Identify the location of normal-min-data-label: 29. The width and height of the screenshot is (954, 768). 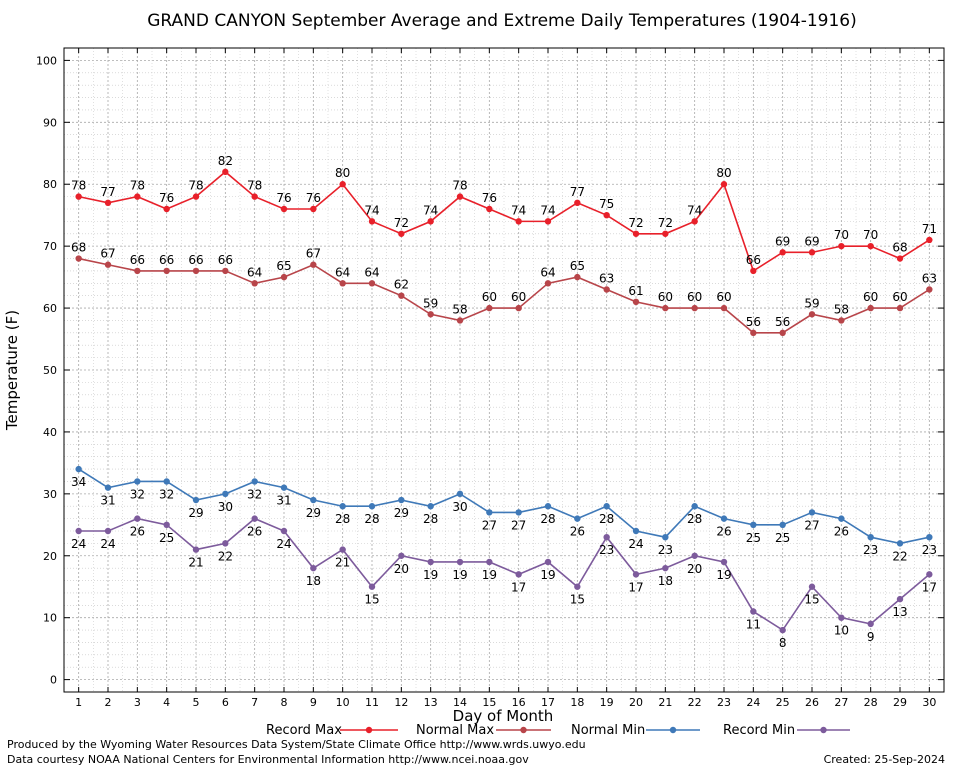
(401, 513).